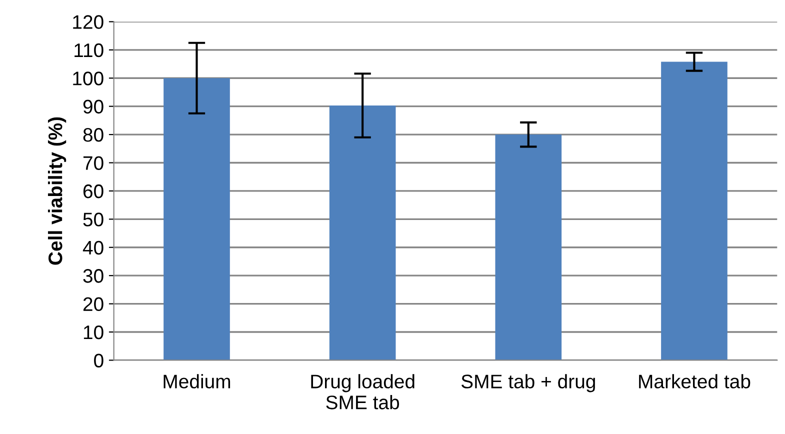 Image resolution: width=785 pixels, height=434 pixels. Describe the element at coordinates (94, 332) in the screenshot. I see `y-tick-label: 10` at that location.